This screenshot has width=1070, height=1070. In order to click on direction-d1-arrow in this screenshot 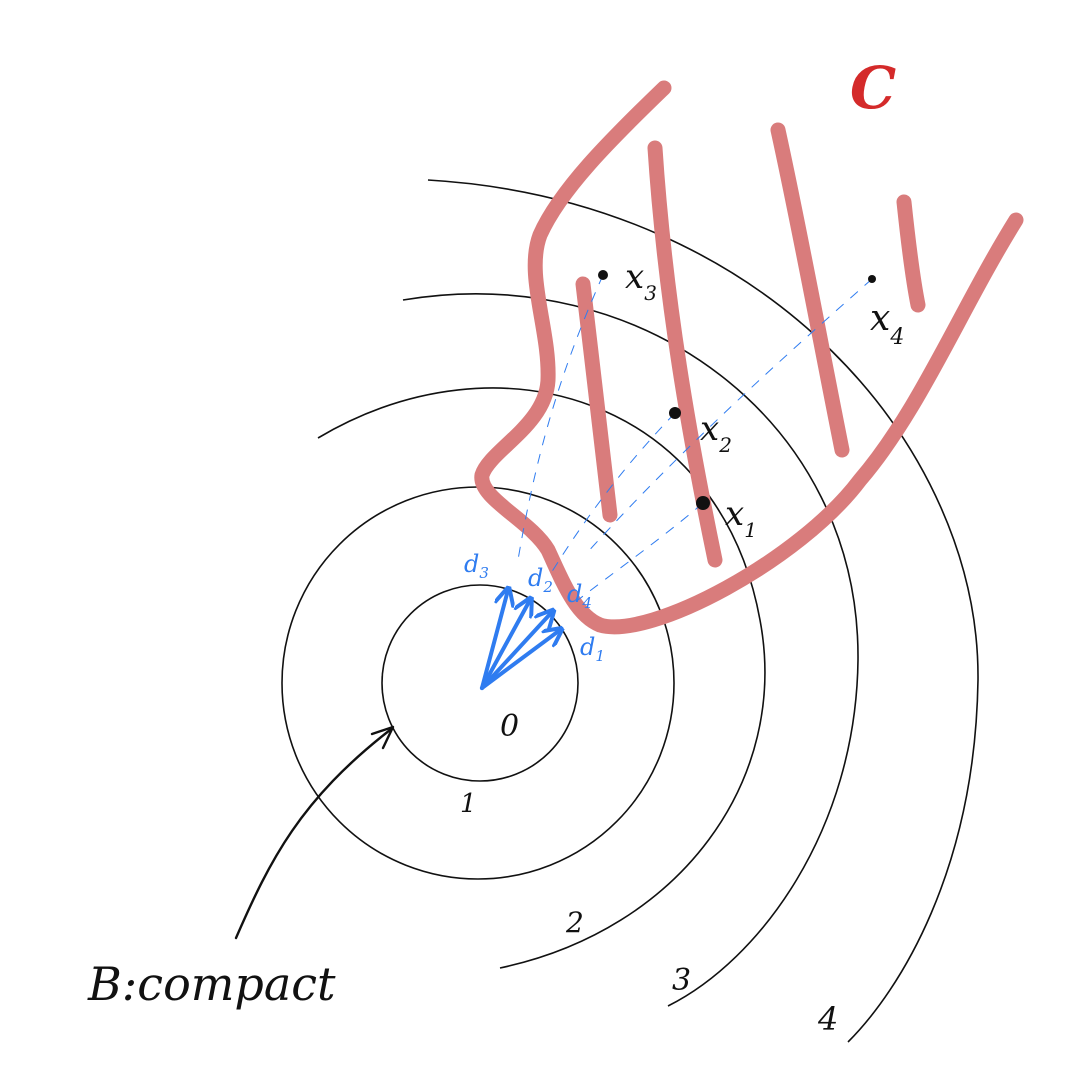, I will do `click(520, 660)`.